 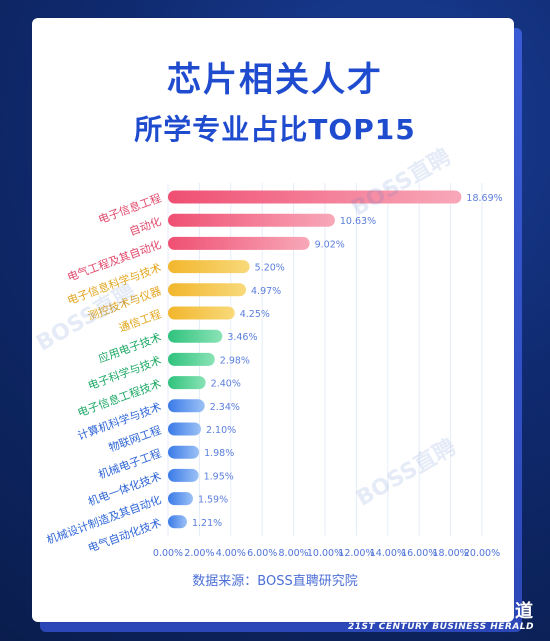 I want to click on x-tick-label: 20.00%, so click(x=482, y=553).